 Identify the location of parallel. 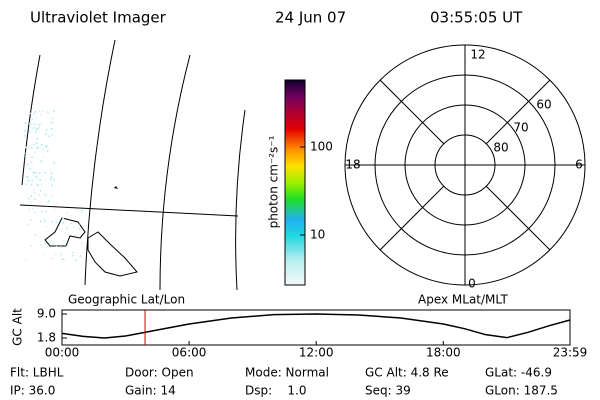
(129, 210).